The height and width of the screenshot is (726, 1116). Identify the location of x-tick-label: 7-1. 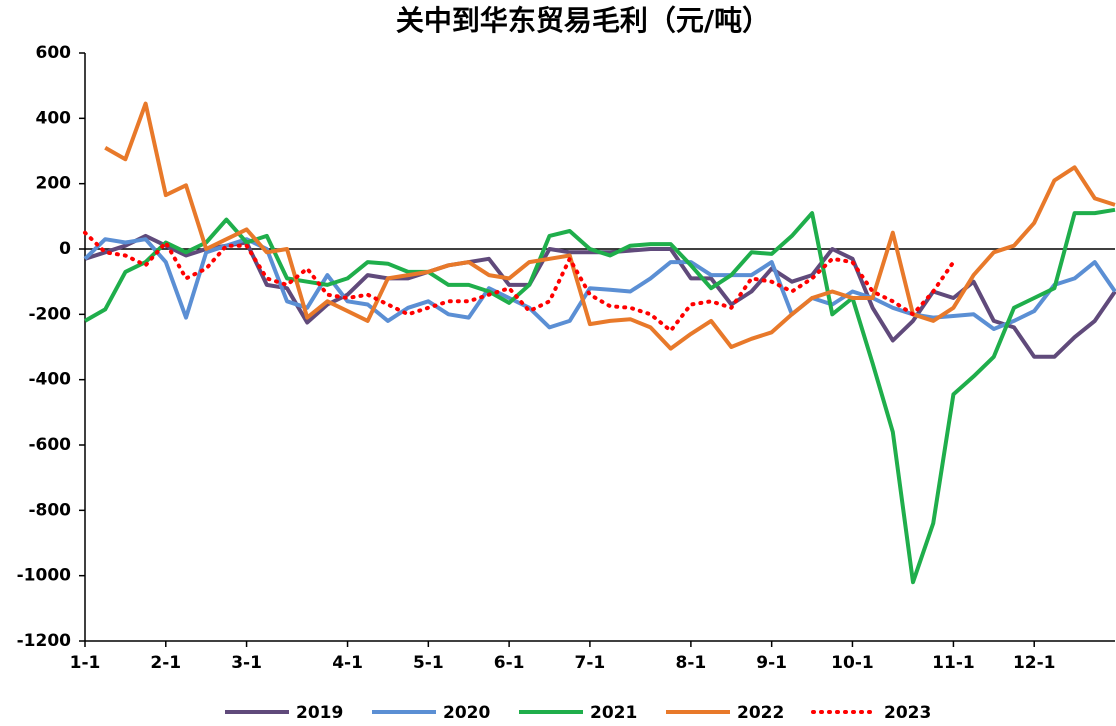
(590, 663).